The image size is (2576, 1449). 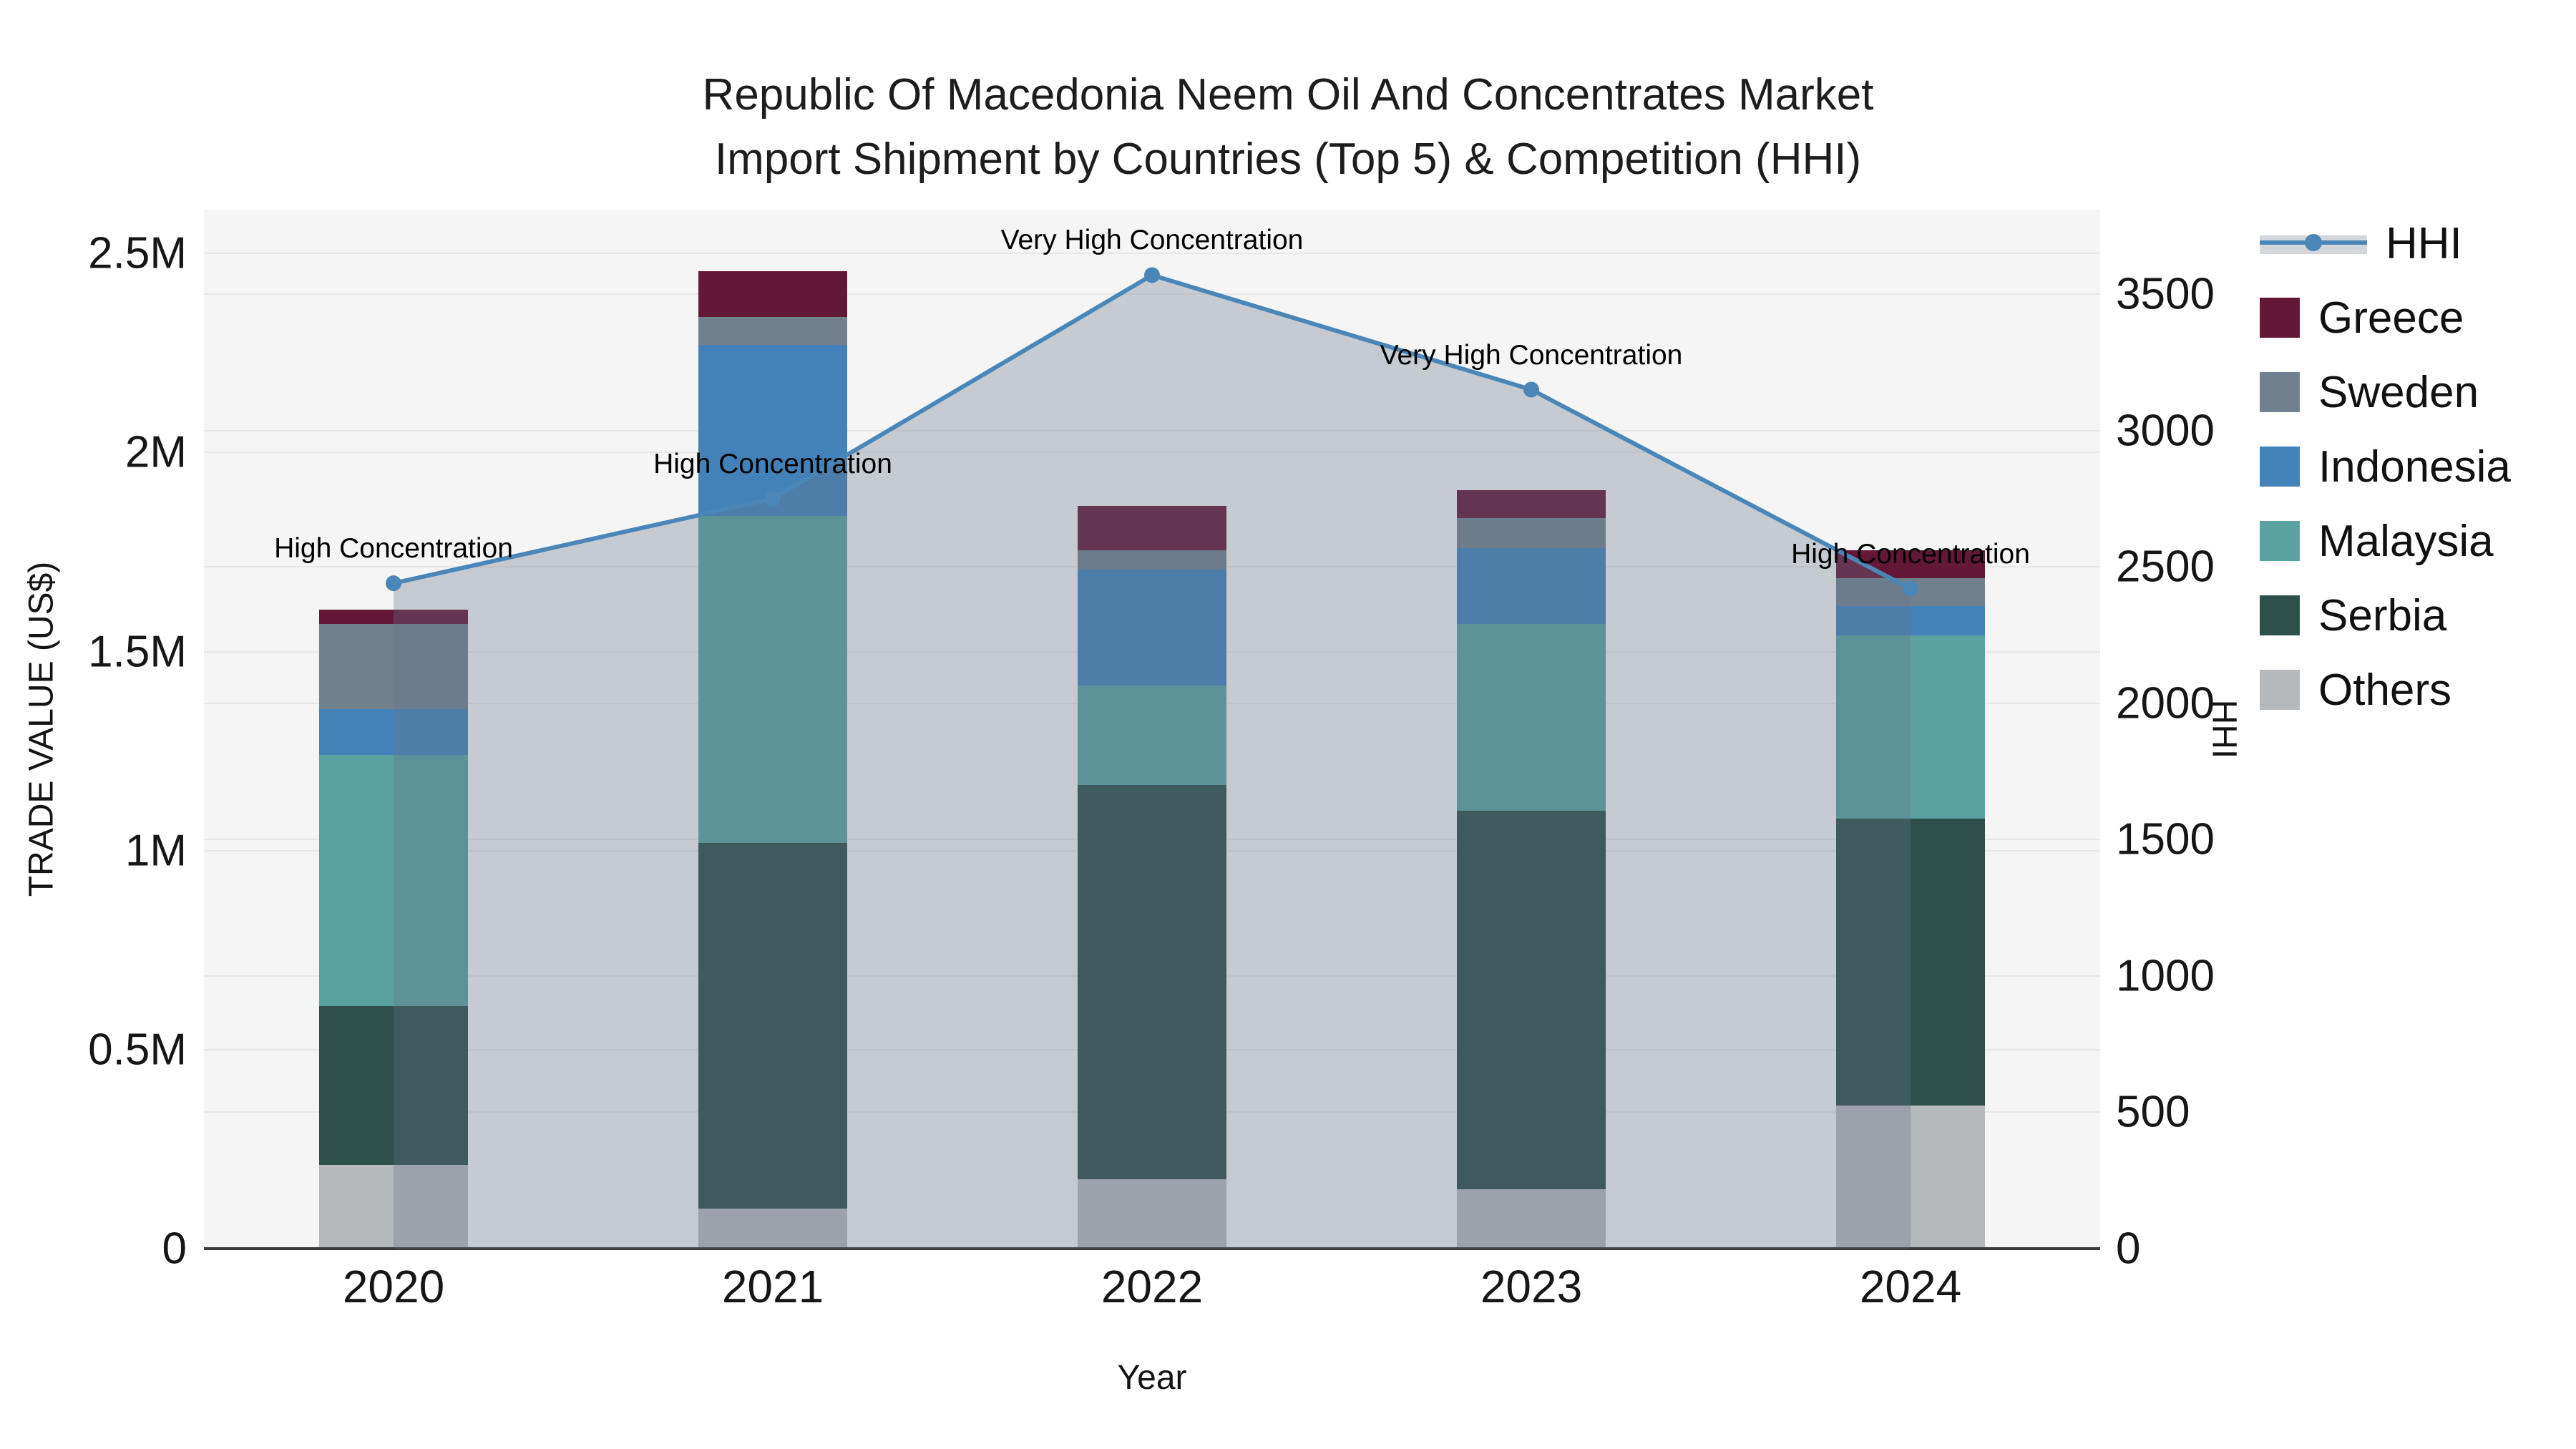 What do you see at coordinates (772, 1229) in the screenshot?
I see `bar-segment-2021-others` at bounding box center [772, 1229].